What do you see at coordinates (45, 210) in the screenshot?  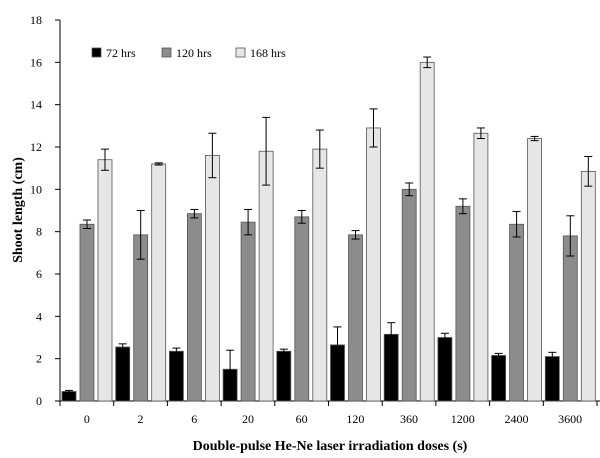 I see `y-axis-ticks: 0 2 4 6 8 10 12 14 16 18` at bounding box center [45, 210].